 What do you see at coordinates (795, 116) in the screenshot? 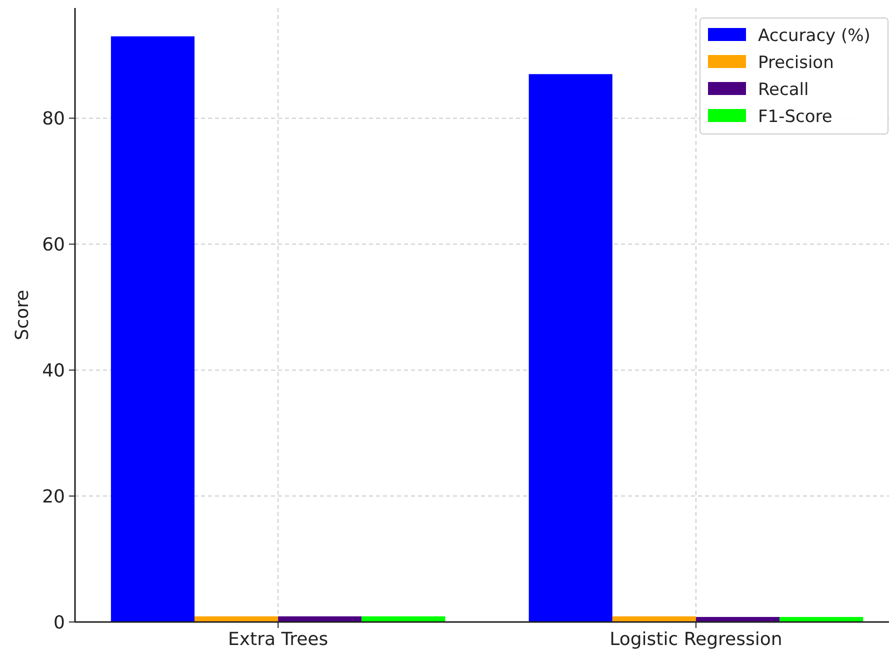
I see `legend-label: F1-Score` at bounding box center [795, 116].